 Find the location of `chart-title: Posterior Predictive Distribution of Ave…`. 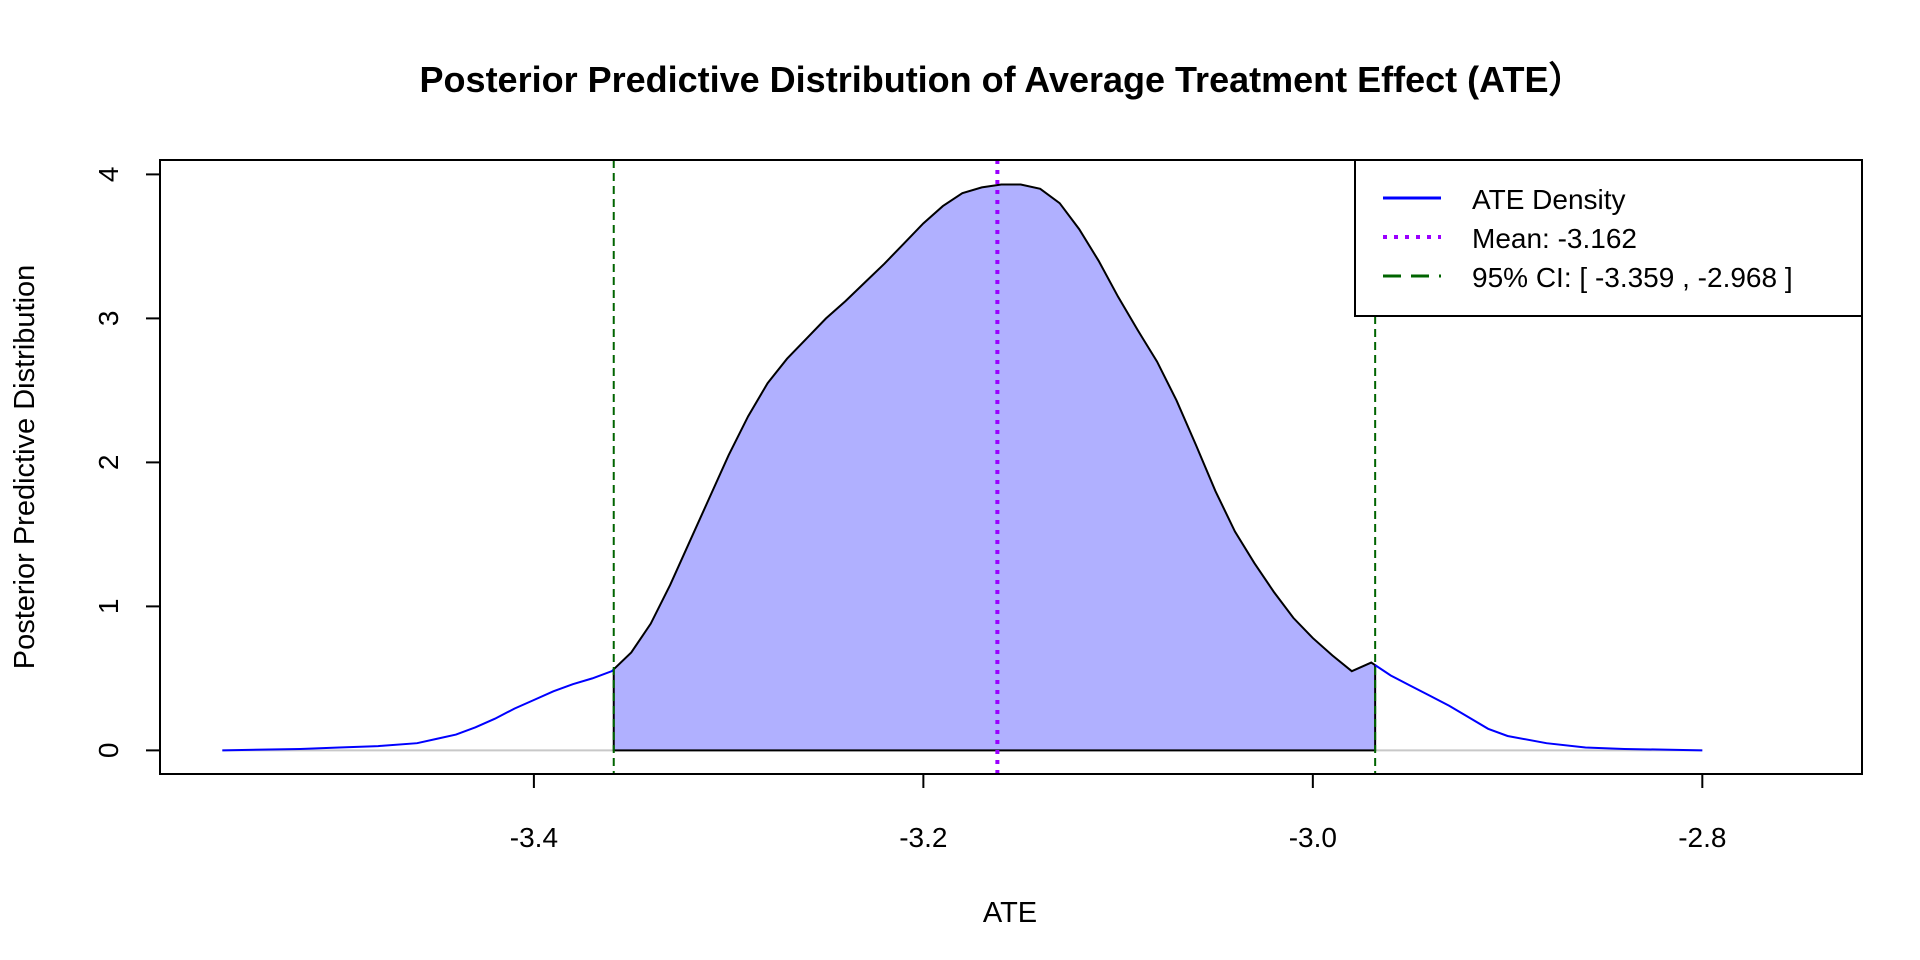

chart-title: Posterior Predictive Distribution of Ave… is located at coordinates (1002, 79).